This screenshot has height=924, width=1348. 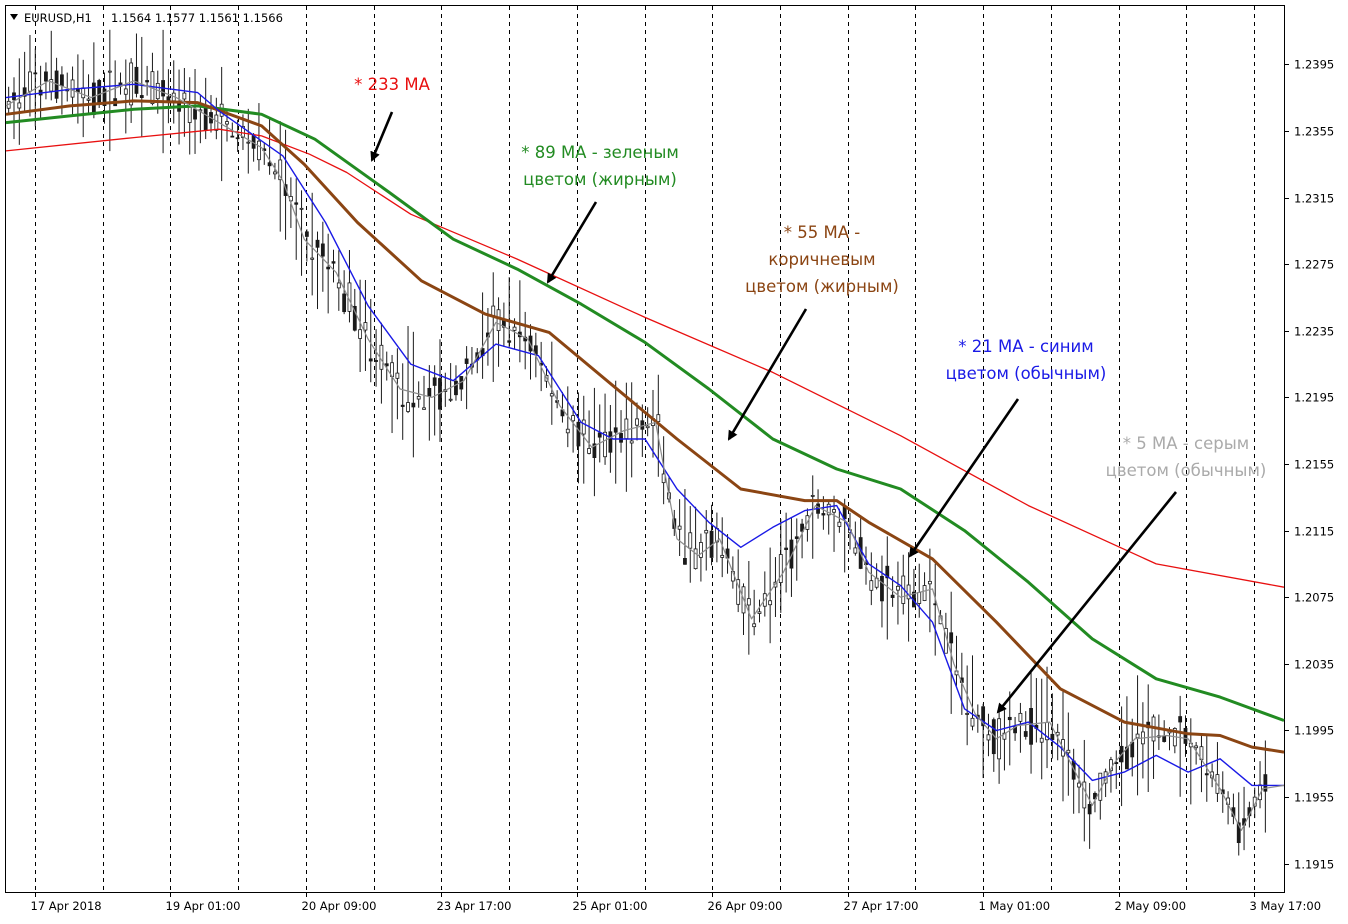 I want to click on annotation-ma21-line: * 21 MA - синим, so click(x=1025, y=346).